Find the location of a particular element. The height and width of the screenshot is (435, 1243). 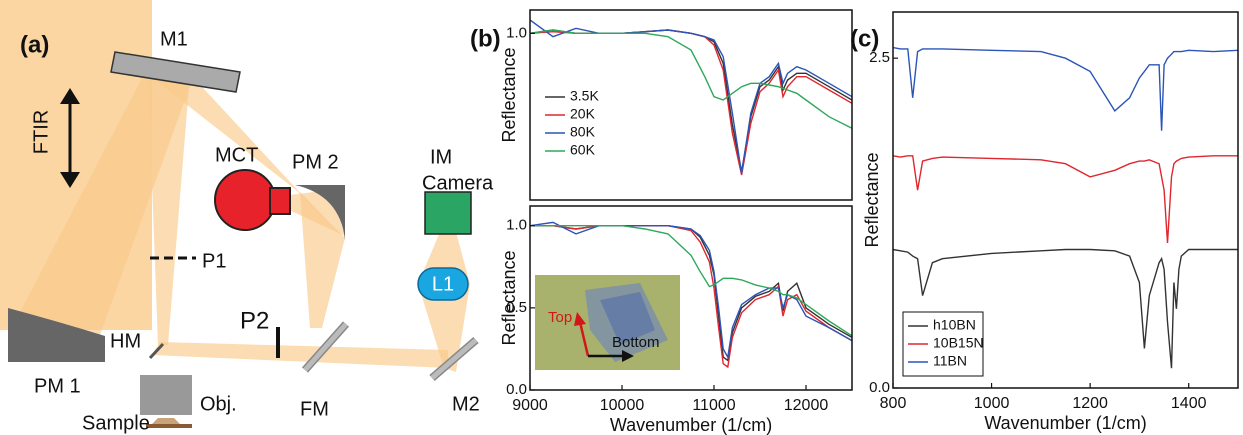

m2-mirror is located at coordinates (454, 359).